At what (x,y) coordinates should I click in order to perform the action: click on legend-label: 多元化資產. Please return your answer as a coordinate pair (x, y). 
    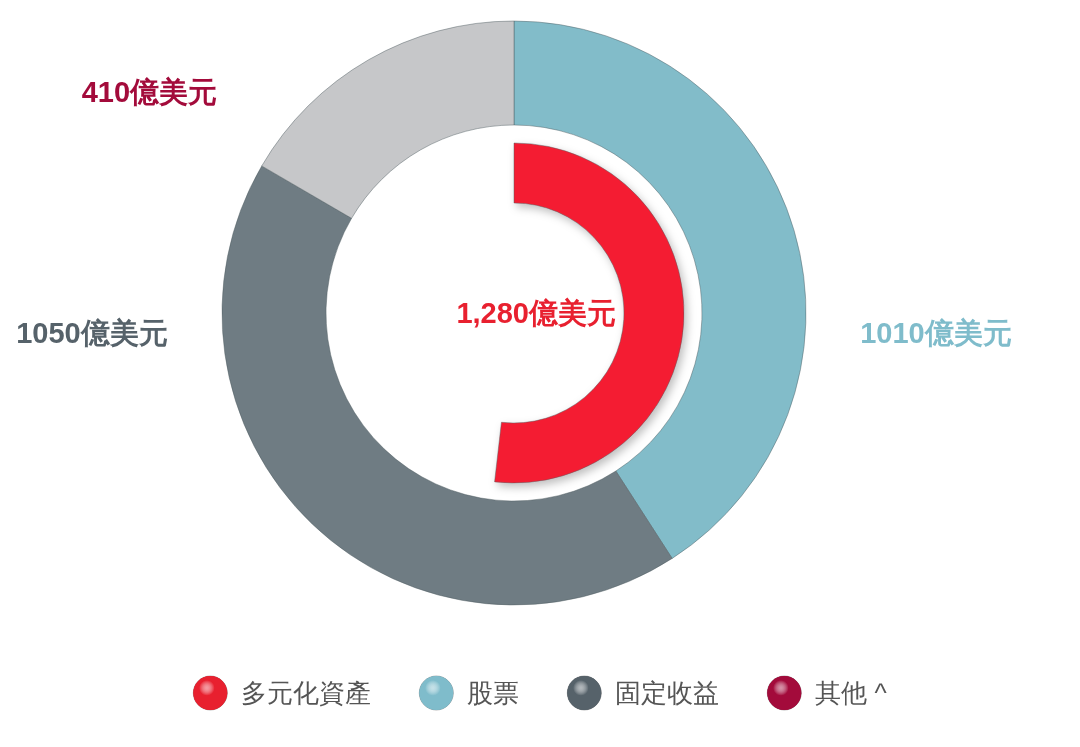
    Looking at the image, I should click on (306, 693).